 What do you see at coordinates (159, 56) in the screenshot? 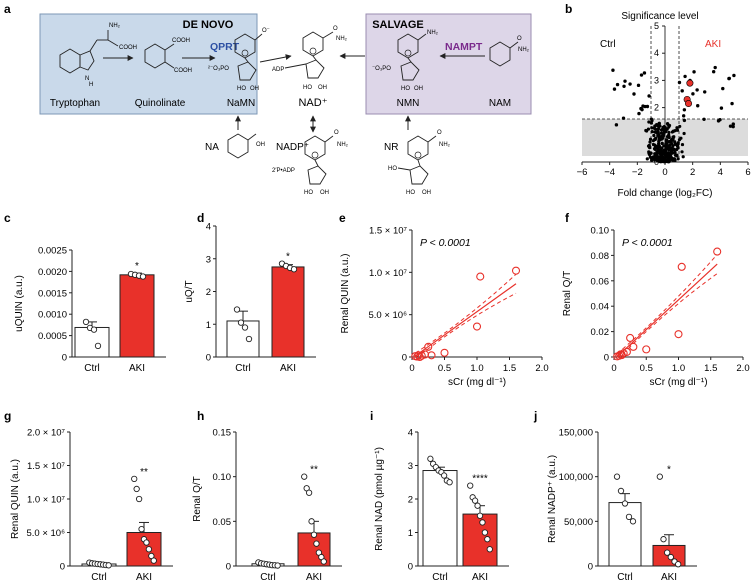
I see `quinolinate-structure` at bounding box center [159, 56].